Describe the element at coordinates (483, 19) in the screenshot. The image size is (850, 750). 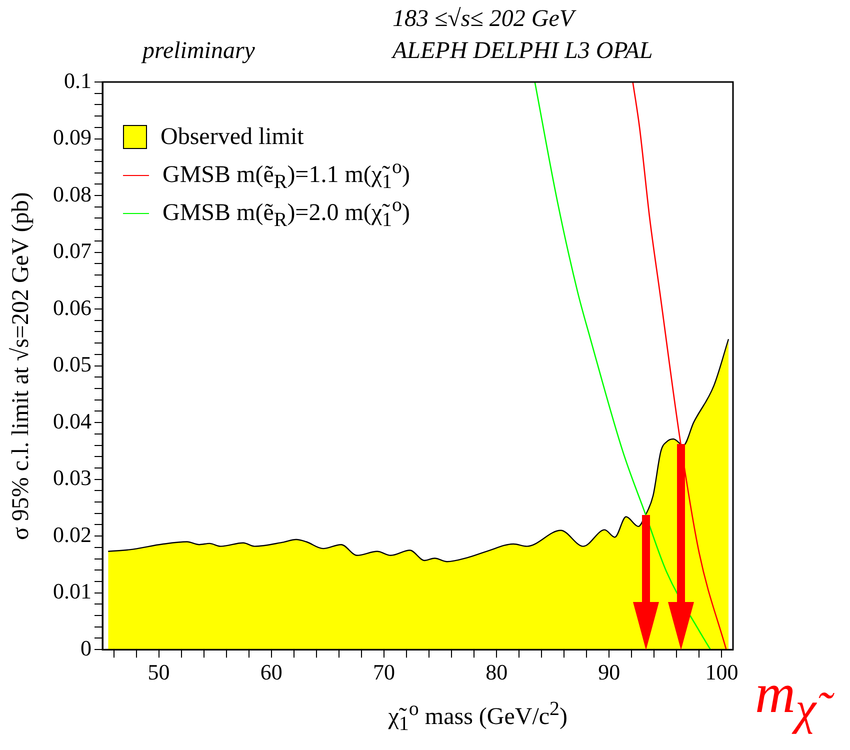
I see `chart-title: 183 ≤√s≤ 202 GeV` at that location.